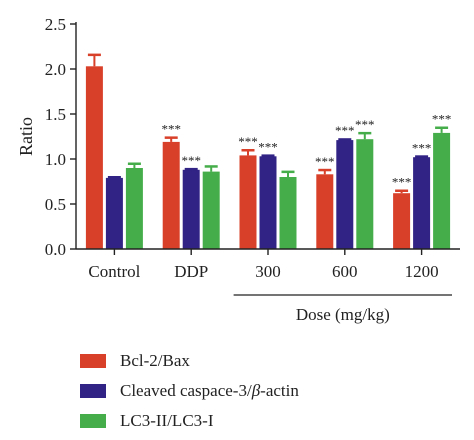 The image size is (474, 440). What do you see at coordinates (26, 136) in the screenshot?
I see `y-axis-label: Ratio` at bounding box center [26, 136].